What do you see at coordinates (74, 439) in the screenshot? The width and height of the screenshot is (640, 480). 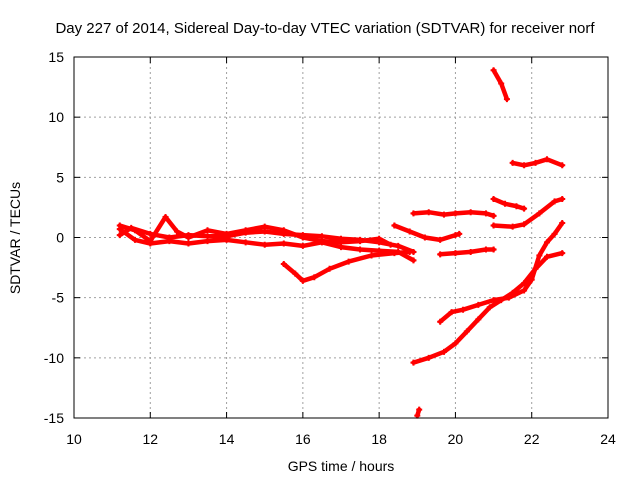 I see `x-tick-label: 10` at bounding box center [74, 439].